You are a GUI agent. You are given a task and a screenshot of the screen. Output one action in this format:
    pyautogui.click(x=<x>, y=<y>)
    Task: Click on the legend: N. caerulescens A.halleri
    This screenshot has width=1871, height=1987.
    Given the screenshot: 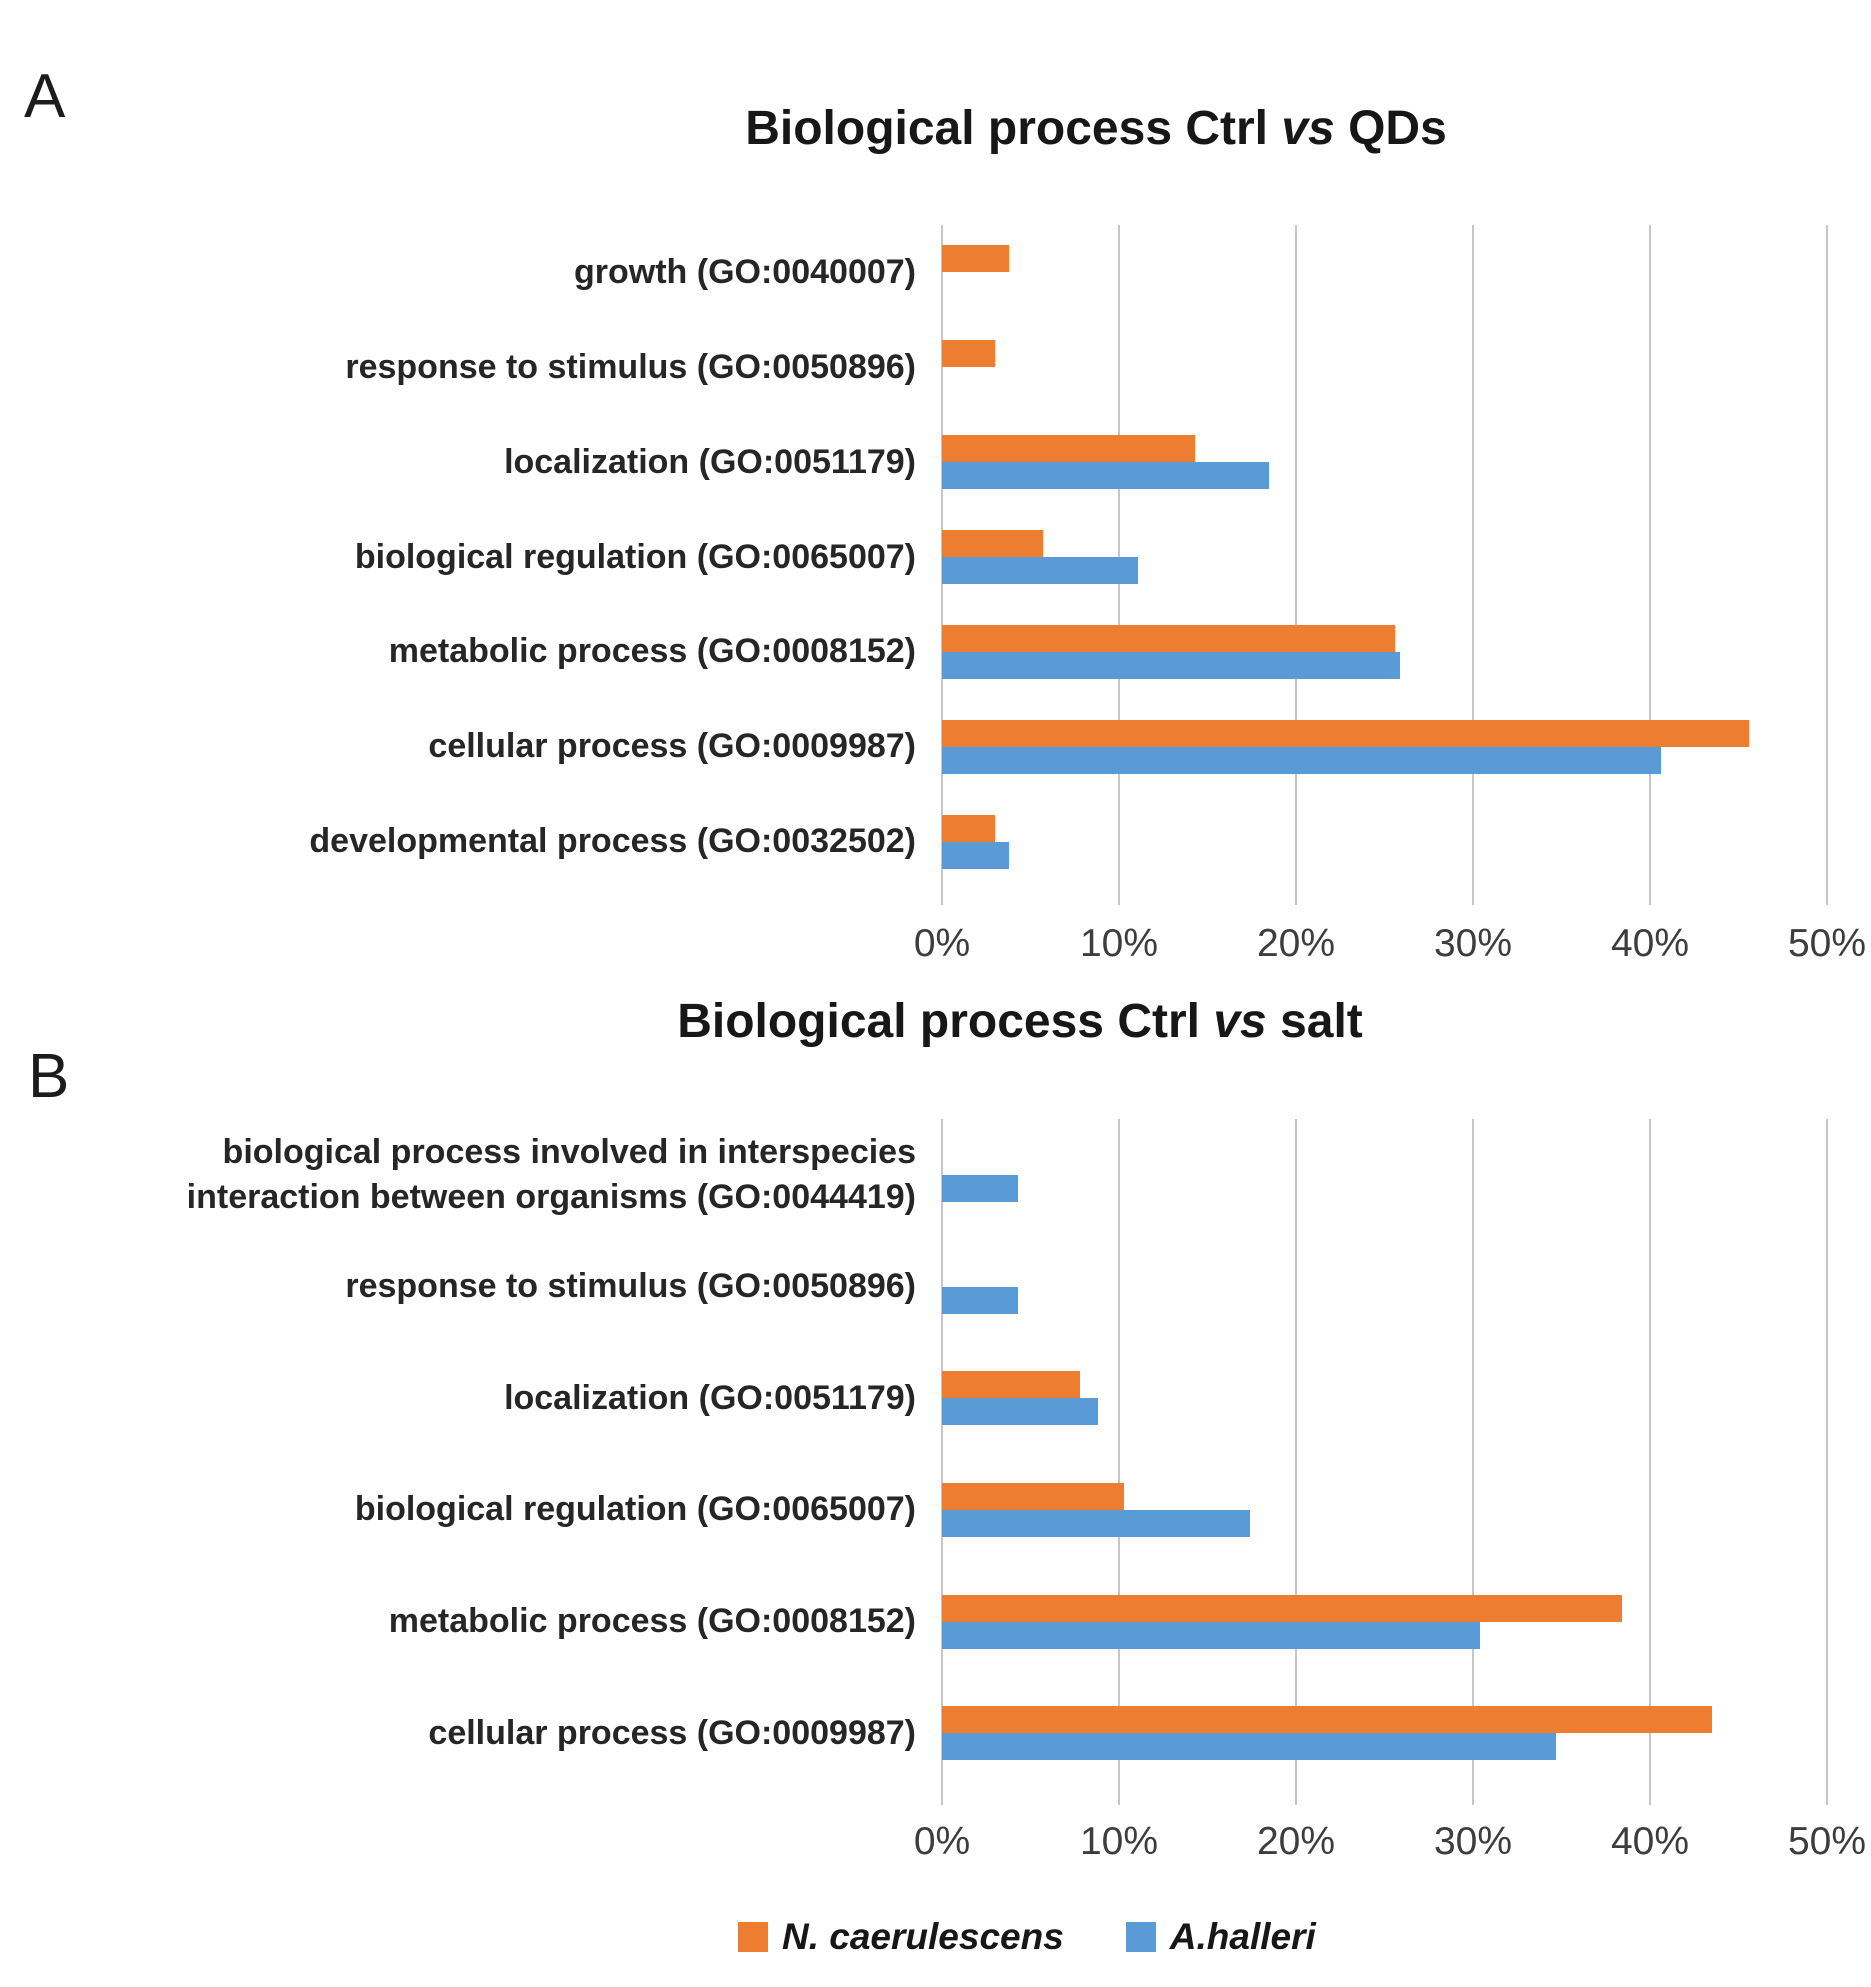 What is the action you would take?
    pyautogui.click(x=1027, y=1937)
    